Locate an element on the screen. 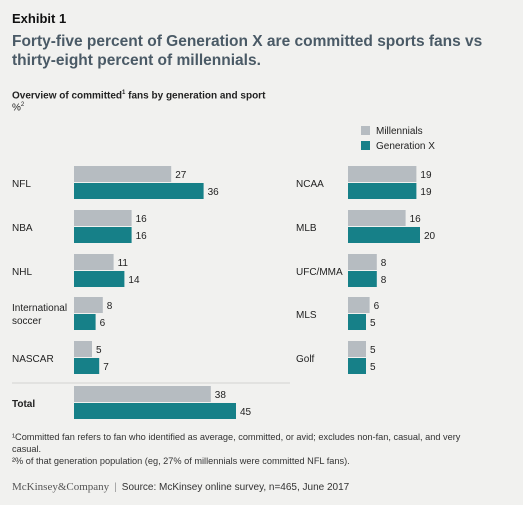 This screenshot has height=505, width=523. data-label-millennials-nfl: 27 is located at coordinates (181, 175).